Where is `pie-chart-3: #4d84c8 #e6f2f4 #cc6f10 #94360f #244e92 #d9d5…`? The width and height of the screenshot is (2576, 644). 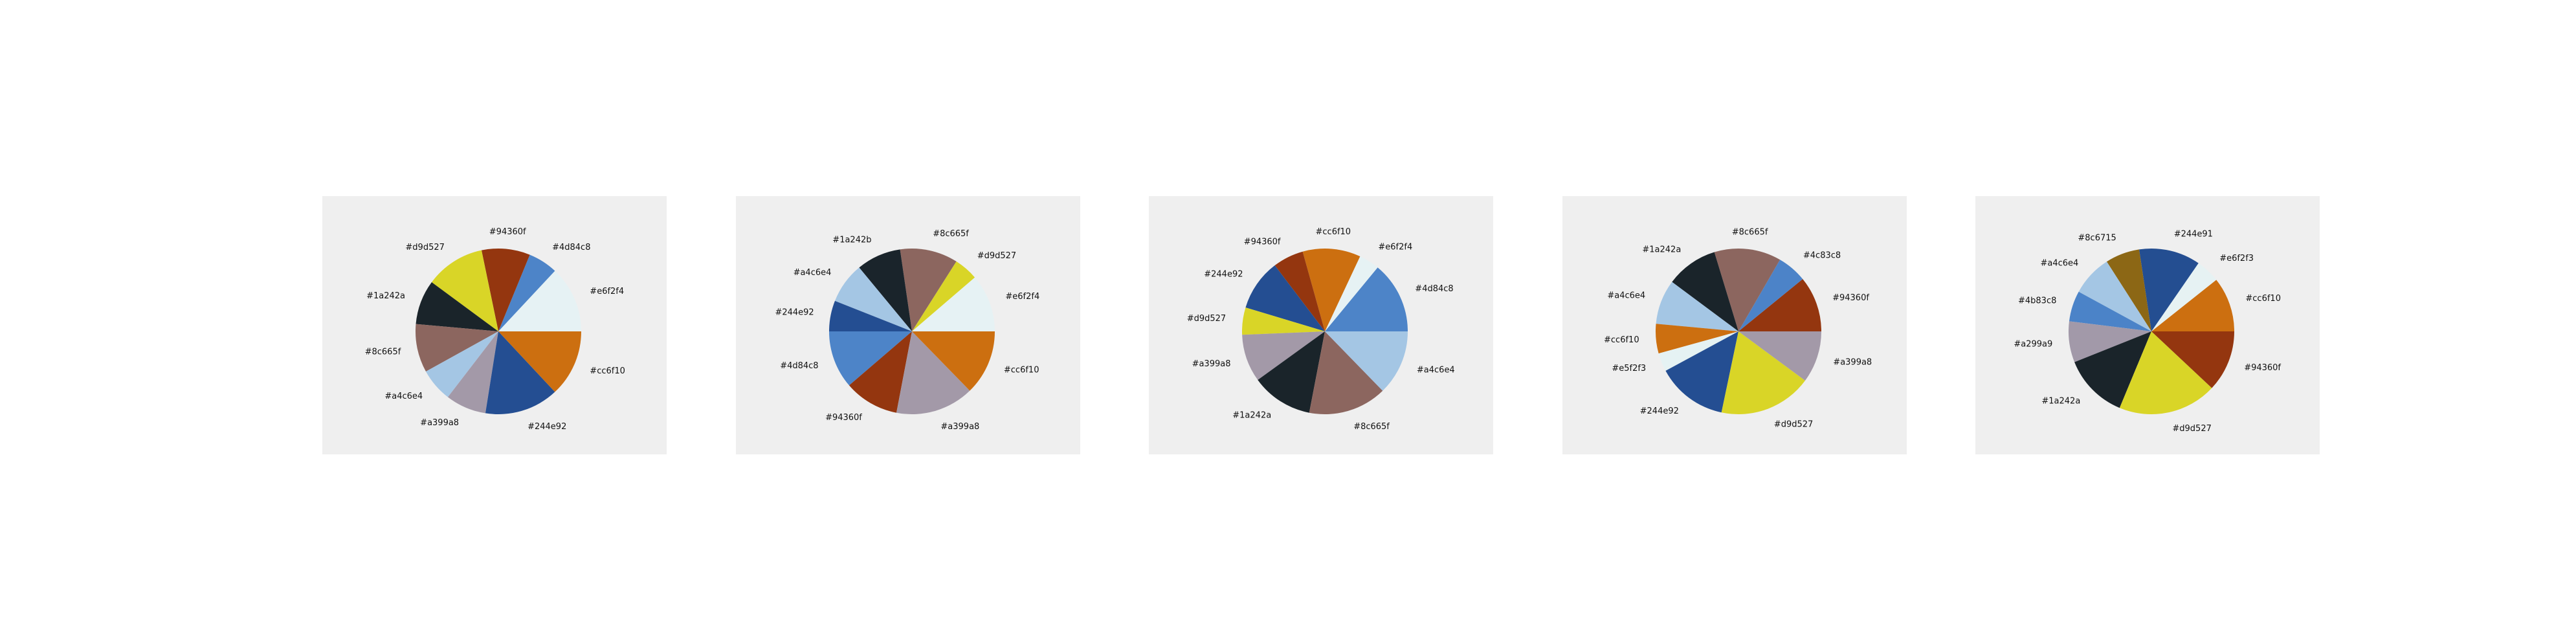
pie-chart-3: #4d84c8 #e6f2f4 #cc6f10 #94360f #244e92 #d9d5… is located at coordinates (1321, 329).